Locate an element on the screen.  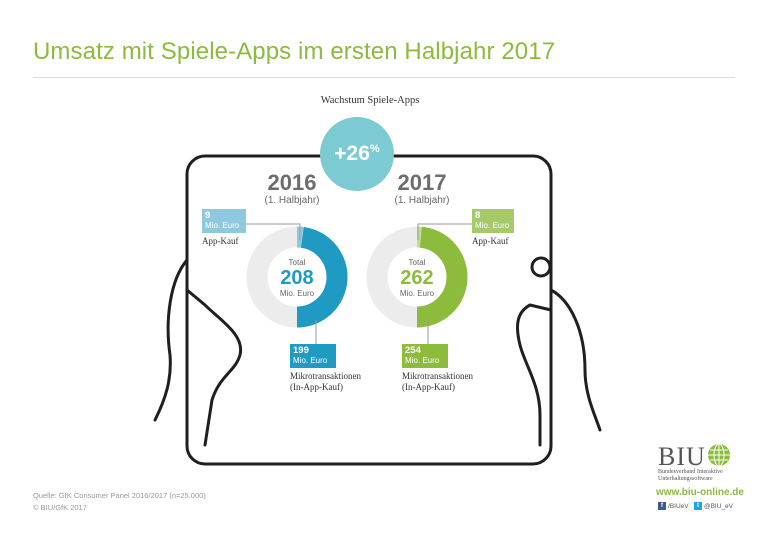
growth-label: Wachstum Spiele-Apps is located at coordinates (370, 100).